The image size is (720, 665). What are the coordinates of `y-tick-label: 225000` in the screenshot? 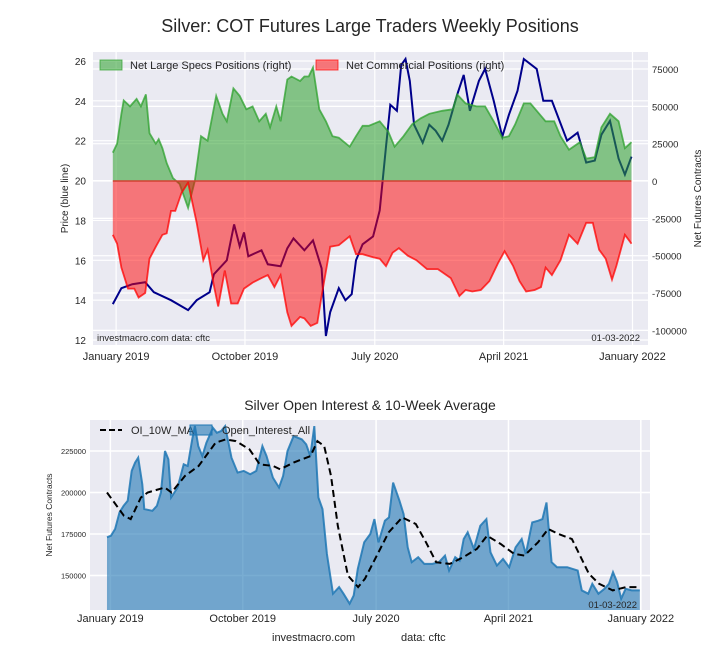 It's located at (73, 451).